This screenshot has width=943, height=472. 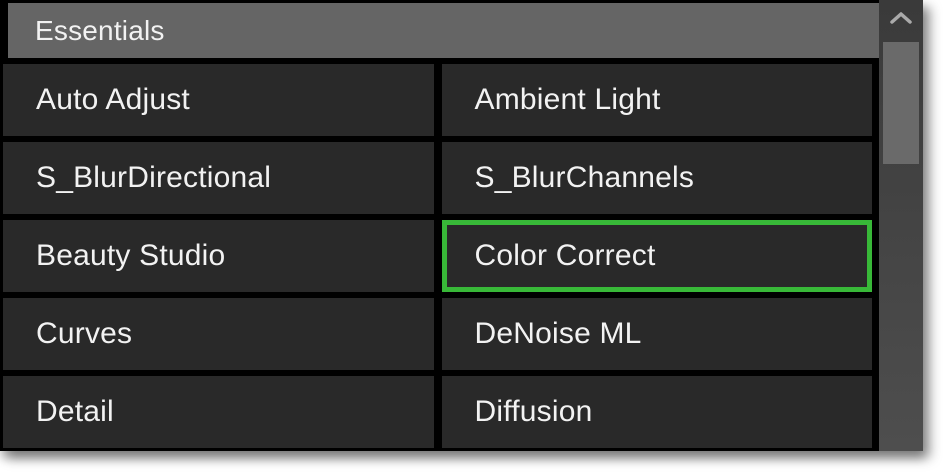 I want to click on effect-item-label: Detail, so click(x=75, y=411).